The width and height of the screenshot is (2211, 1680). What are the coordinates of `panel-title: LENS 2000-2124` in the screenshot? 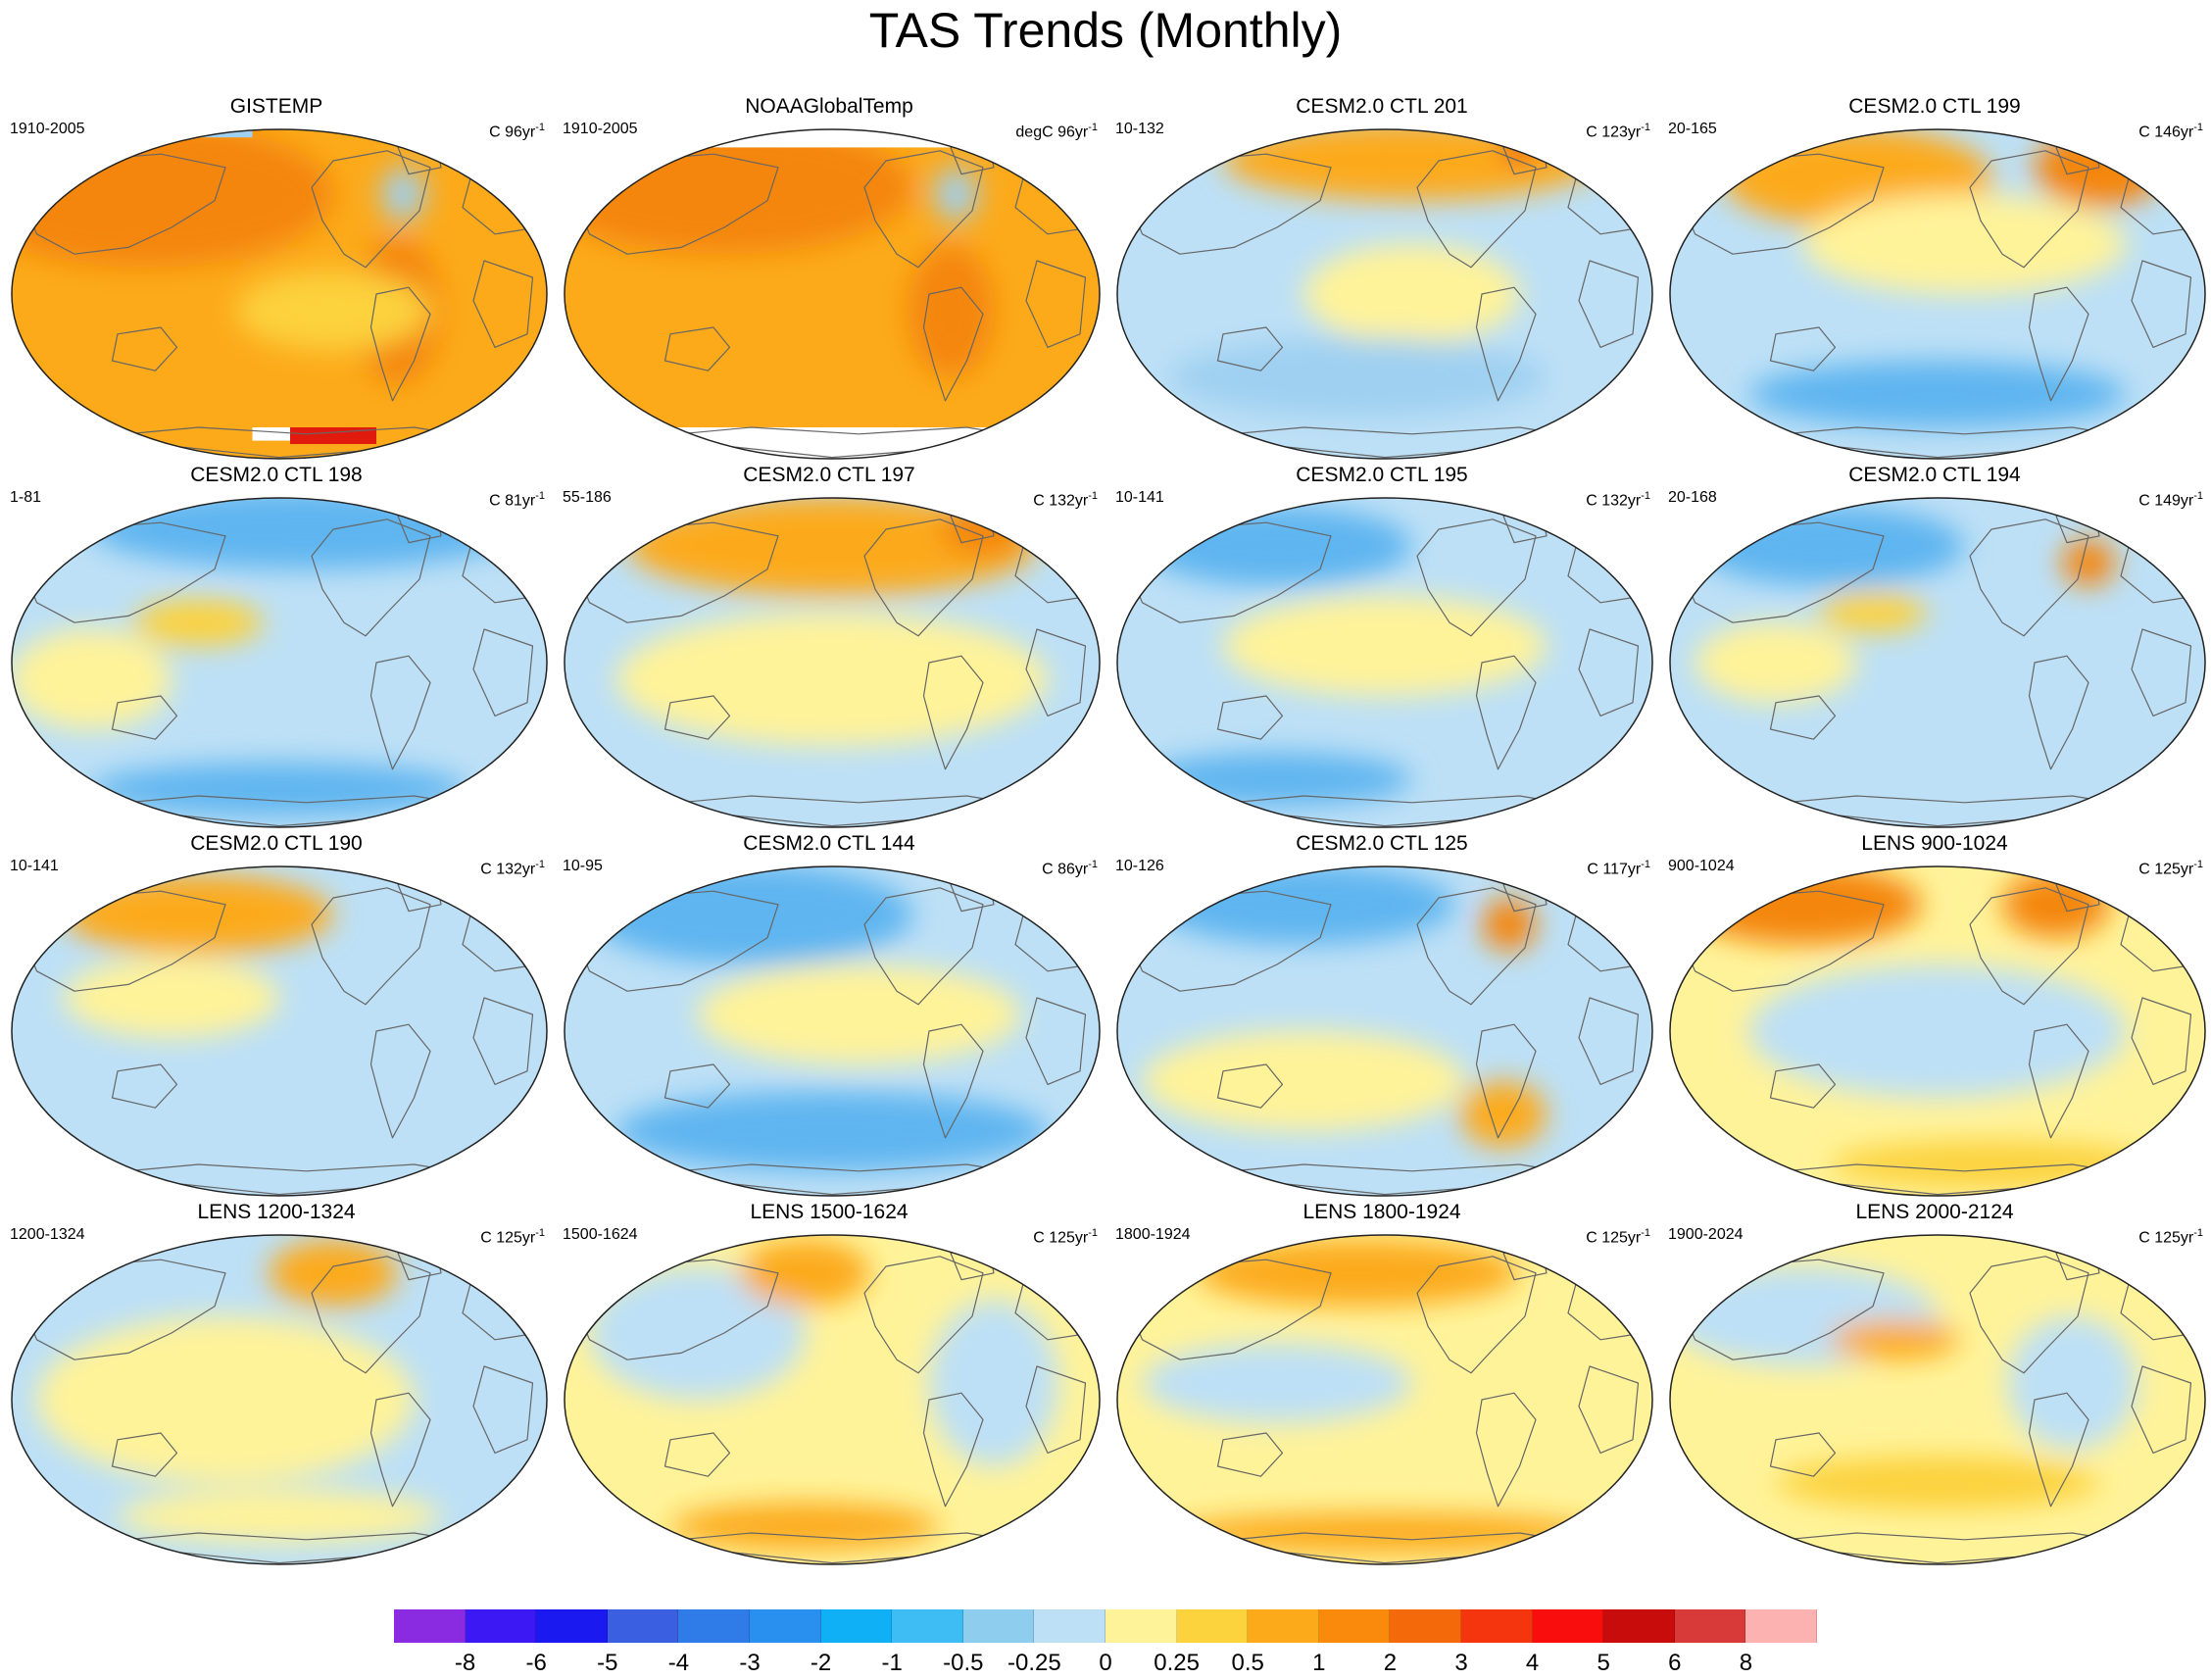 It's located at (1934, 1212).